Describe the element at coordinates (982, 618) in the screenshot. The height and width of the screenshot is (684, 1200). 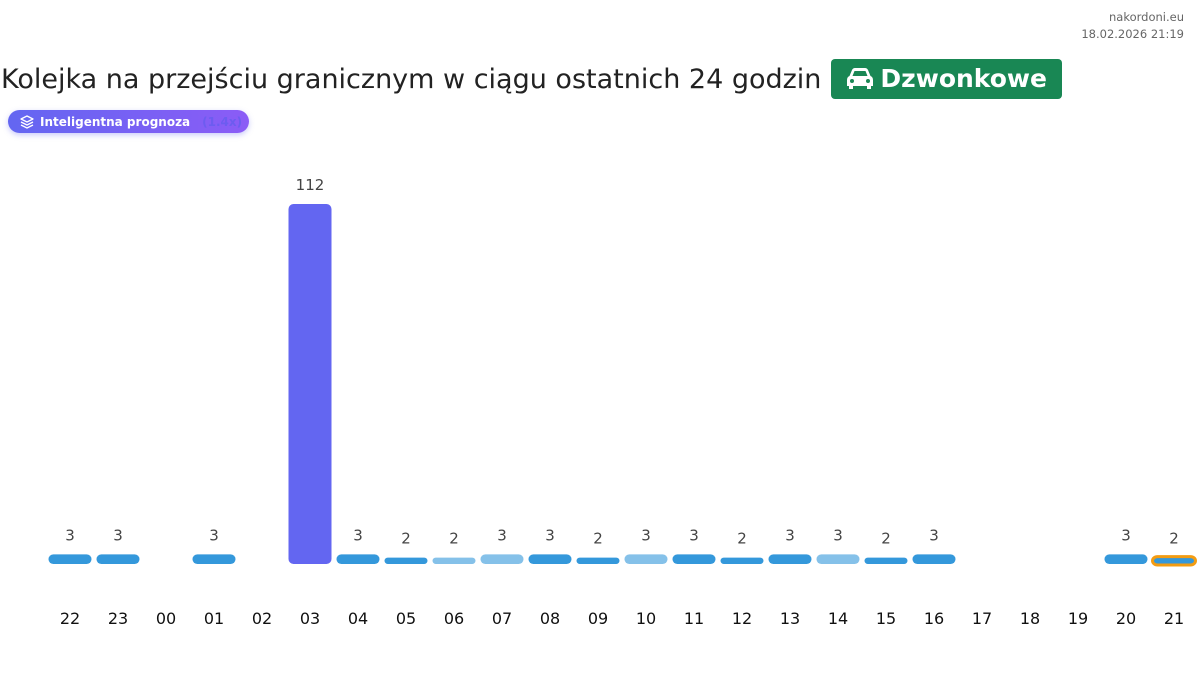
I see `x-tick-label: 17` at that location.